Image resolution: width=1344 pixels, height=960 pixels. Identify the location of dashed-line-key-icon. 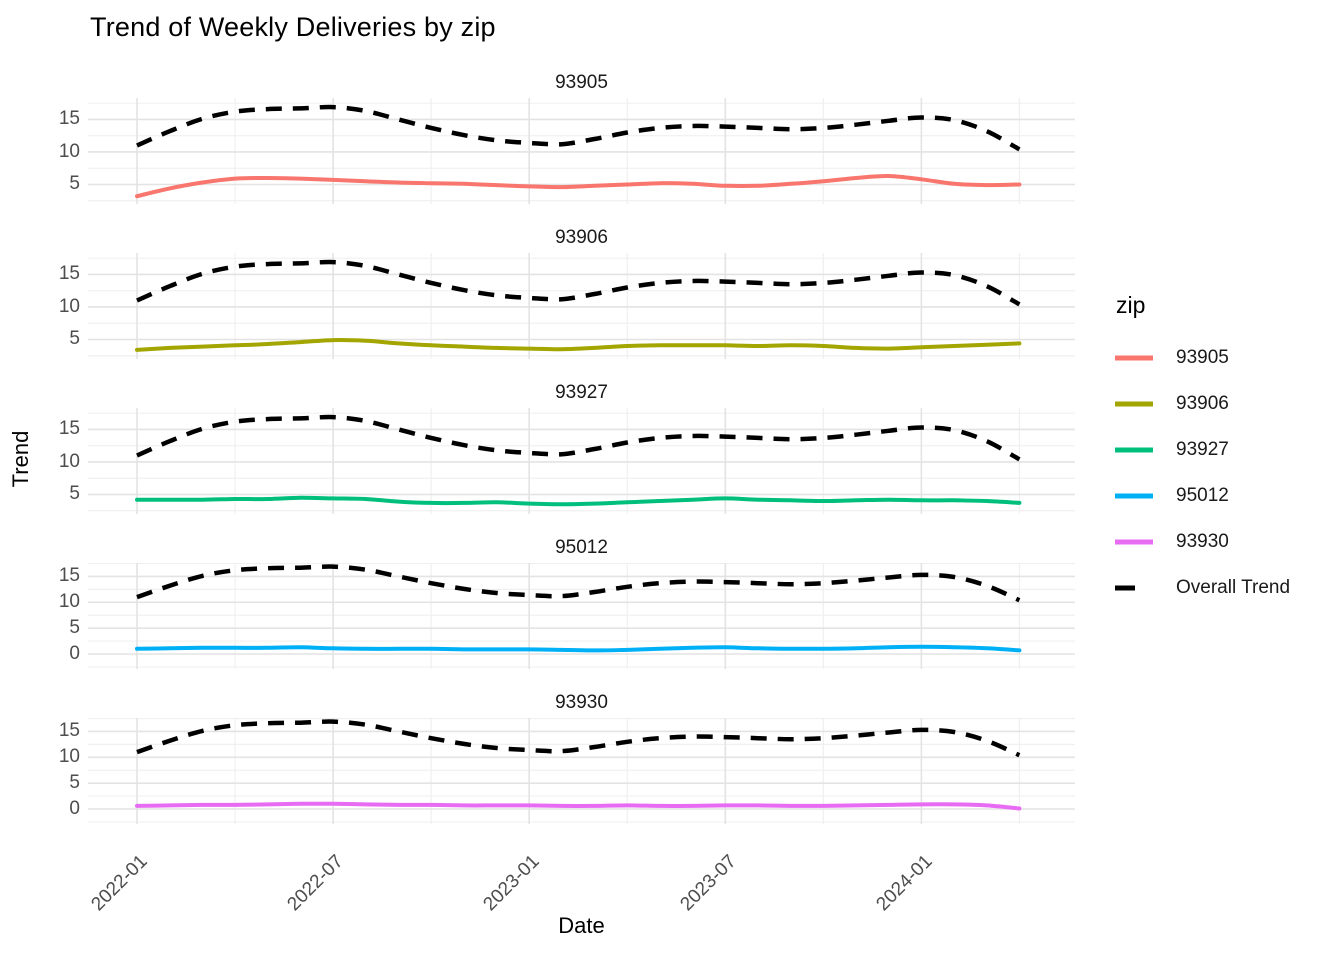
(1134, 588).